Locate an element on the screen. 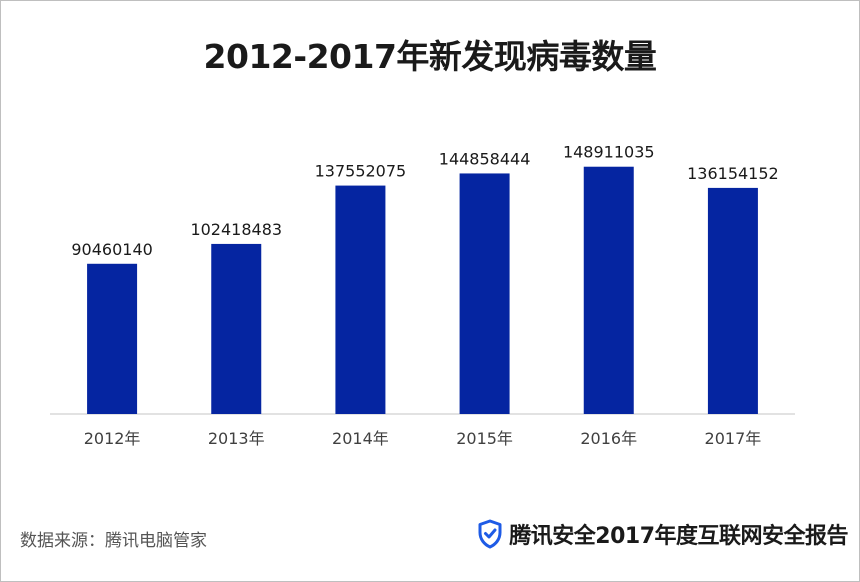  data-label-5: 136154152 is located at coordinates (733, 173).